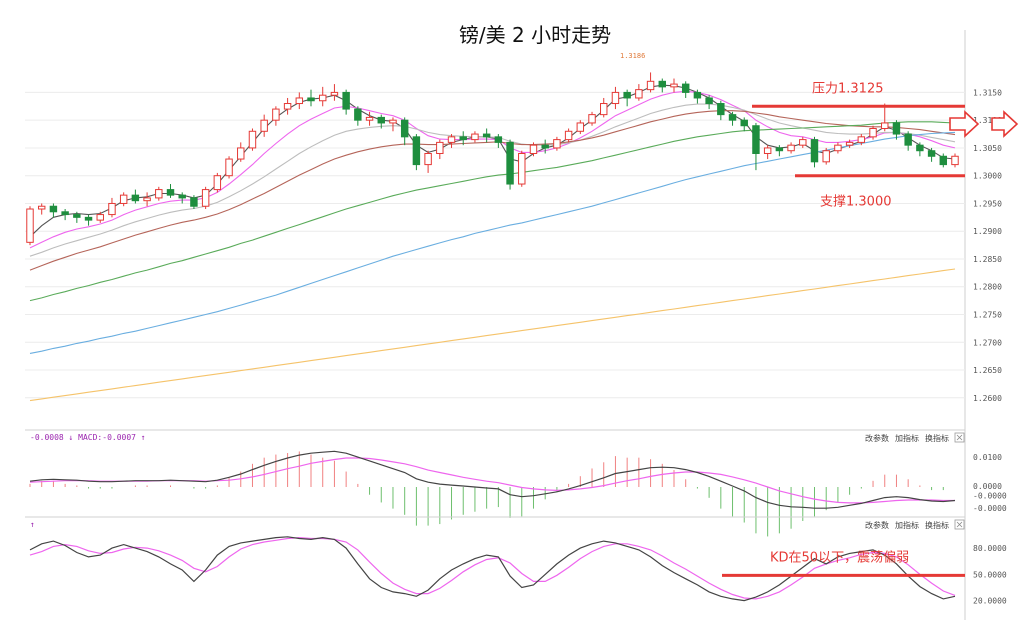 The image size is (1024, 630). What do you see at coordinates (937, 438) in the screenshot?
I see `macd-button: 换指标` at bounding box center [937, 438].